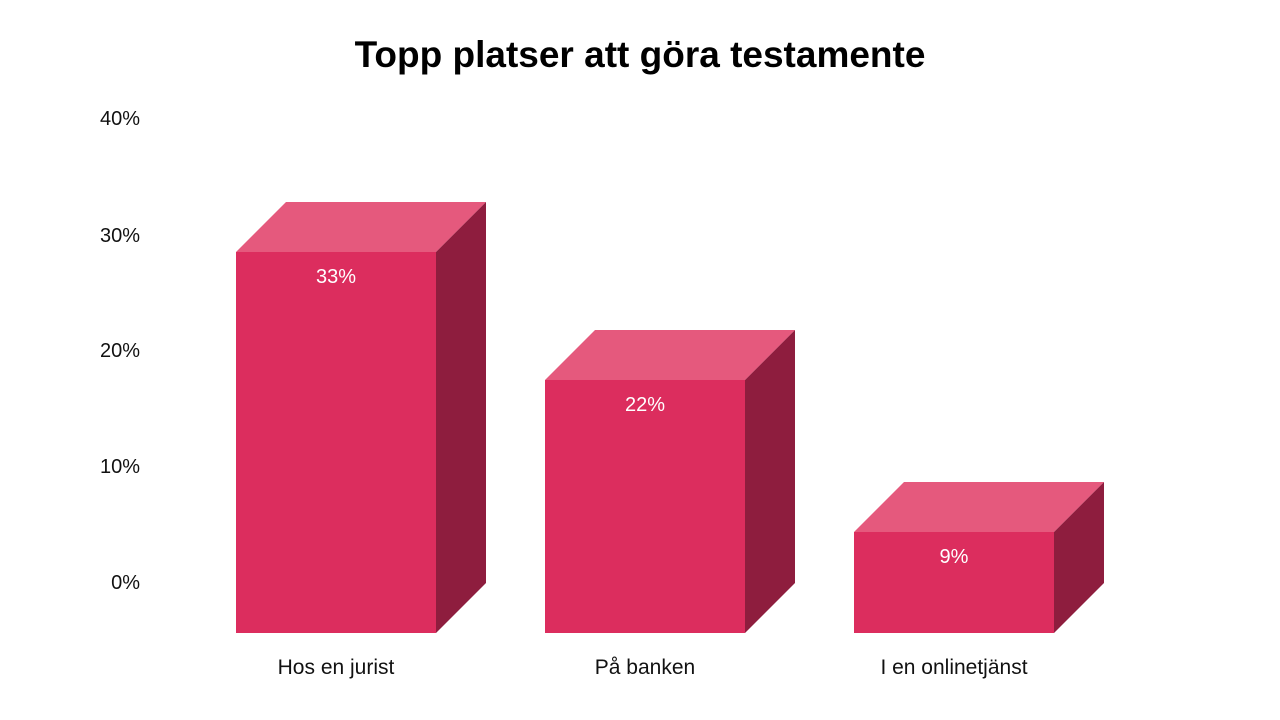  Describe the element at coordinates (954, 557) in the screenshot. I see `value-label-i-en-onlinetjanst: 9%` at that location.